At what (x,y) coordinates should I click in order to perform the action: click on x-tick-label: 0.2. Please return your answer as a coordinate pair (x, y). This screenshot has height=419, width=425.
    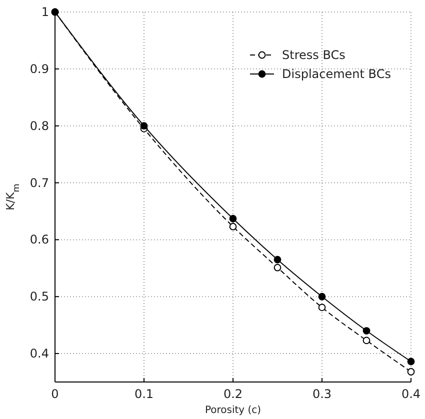
    Looking at the image, I should click on (233, 394).